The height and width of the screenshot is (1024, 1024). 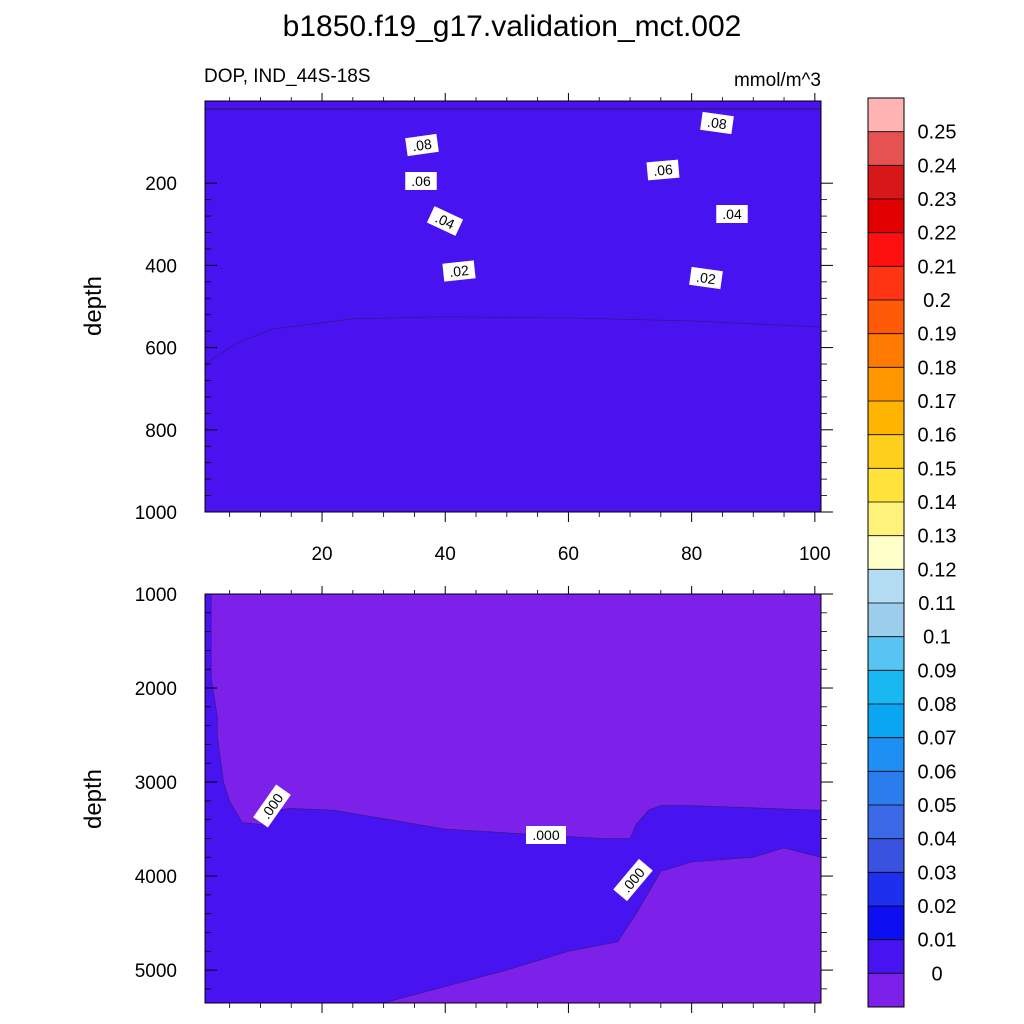 I want to click on top-contour-line-labels: .08 .08 .06 .06 .04 .04 .02 .02, so click(x=576, y=200).